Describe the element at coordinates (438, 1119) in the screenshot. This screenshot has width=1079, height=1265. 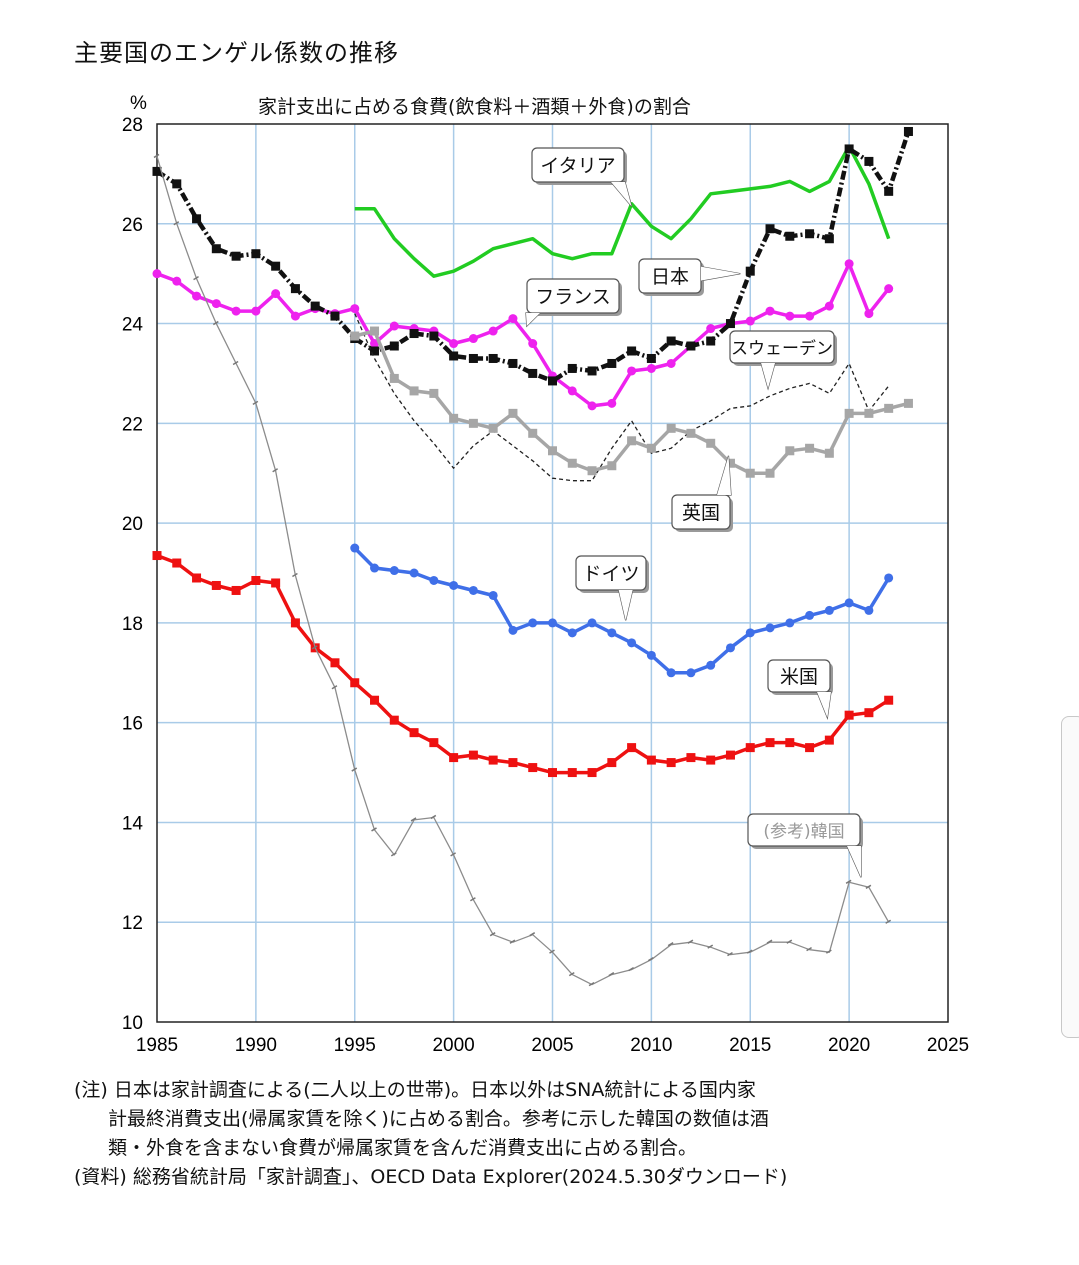
I see `footnote-line-2: 計最終消費支出(帰属家賃を除く)に占める割合。参考に示した韓国の数値は酒` at that location.